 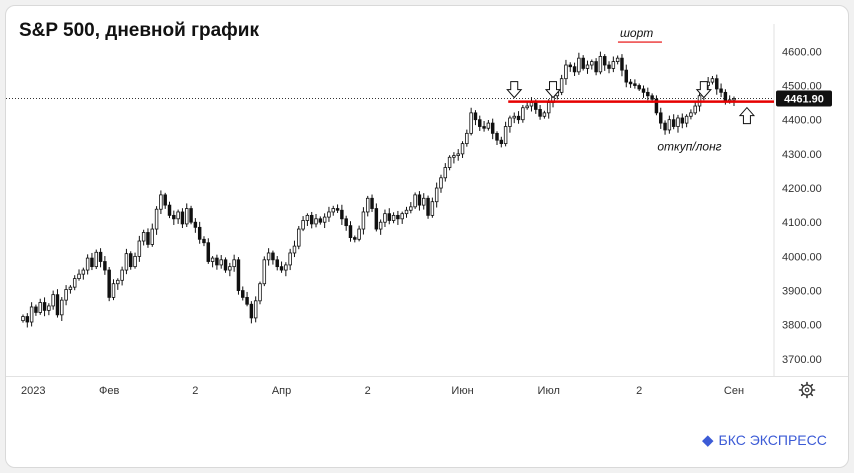 I want to click on gear-icon, so click(x=807, y=390).